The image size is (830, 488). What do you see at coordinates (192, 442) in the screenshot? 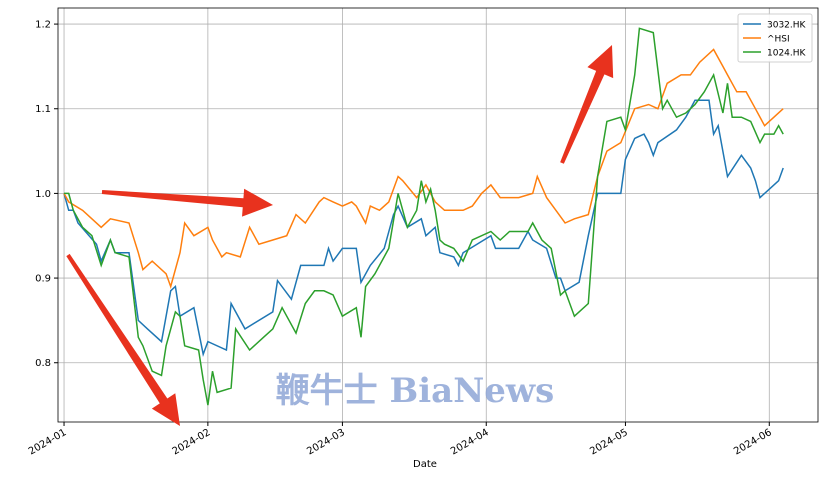
I see `x-tick-label: 2024-02` at bounding box center [192, 442].